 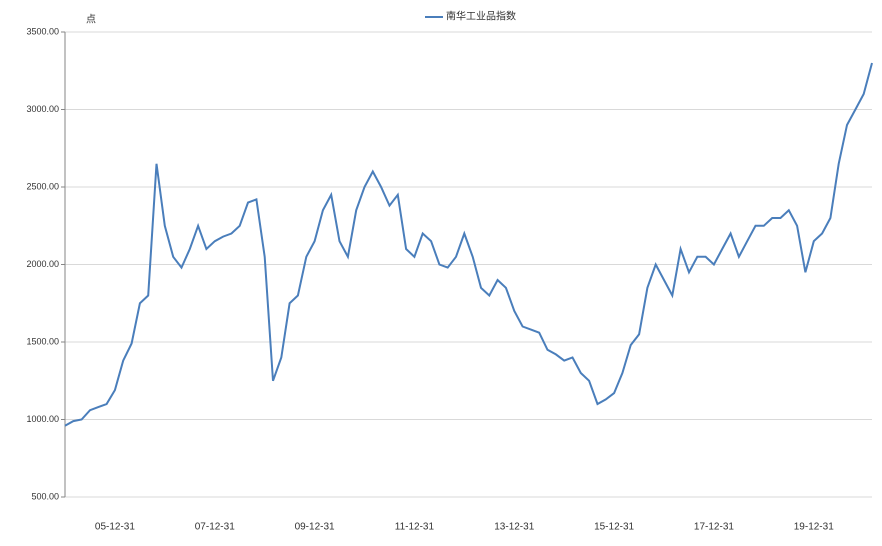 I want to click on x-tick-label: 19-12-31, so click(x=814, y=527).